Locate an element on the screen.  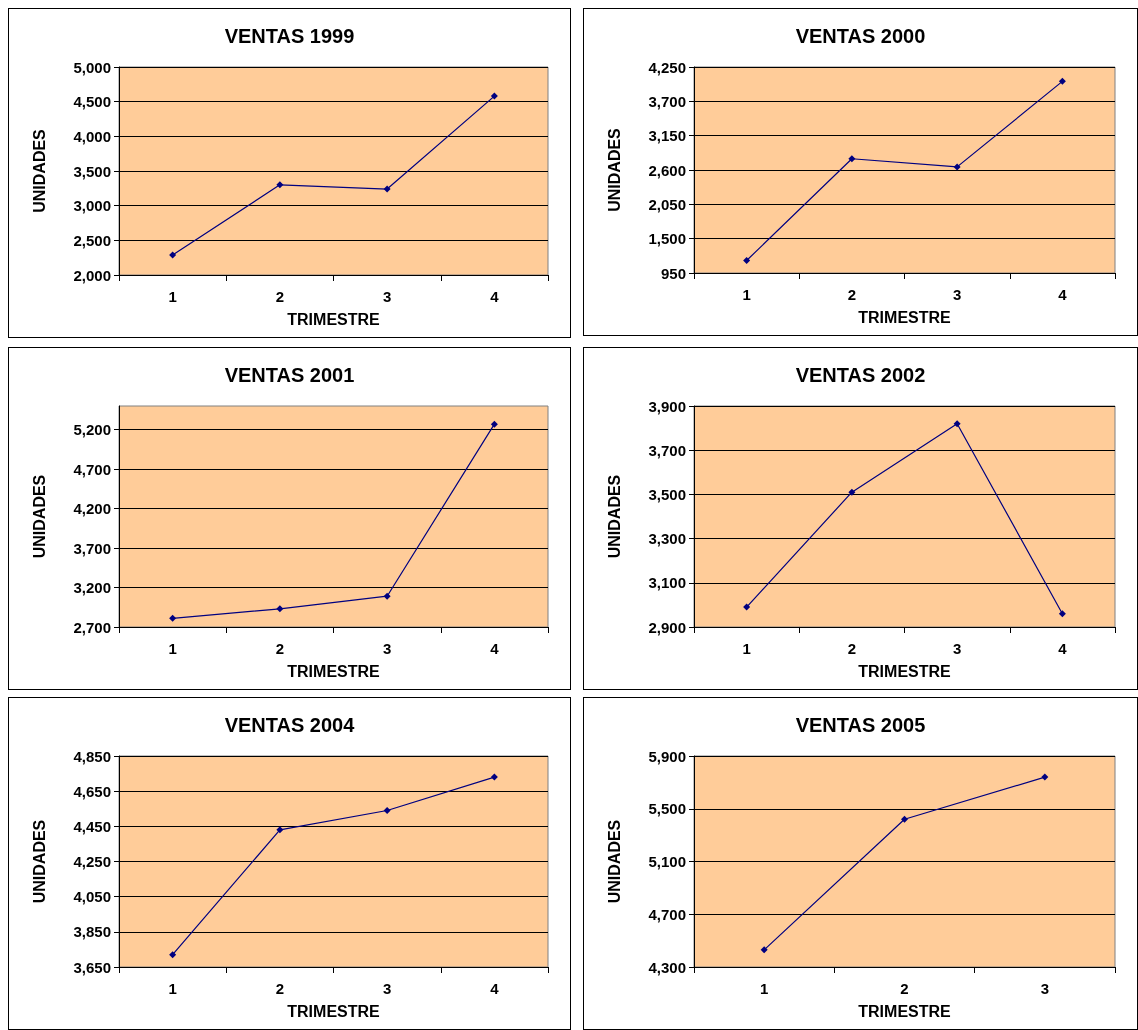
y-tick-label: 5,000 is located at coordinates (92, 67).